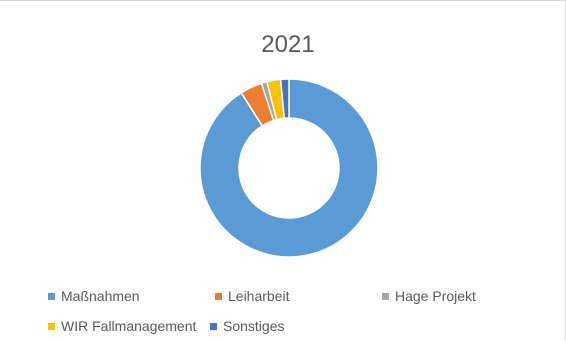  What do you see at coordinates (288, 44) in the screenshot?
I see `chart-title: 2021` at bounding box center [288, 44].